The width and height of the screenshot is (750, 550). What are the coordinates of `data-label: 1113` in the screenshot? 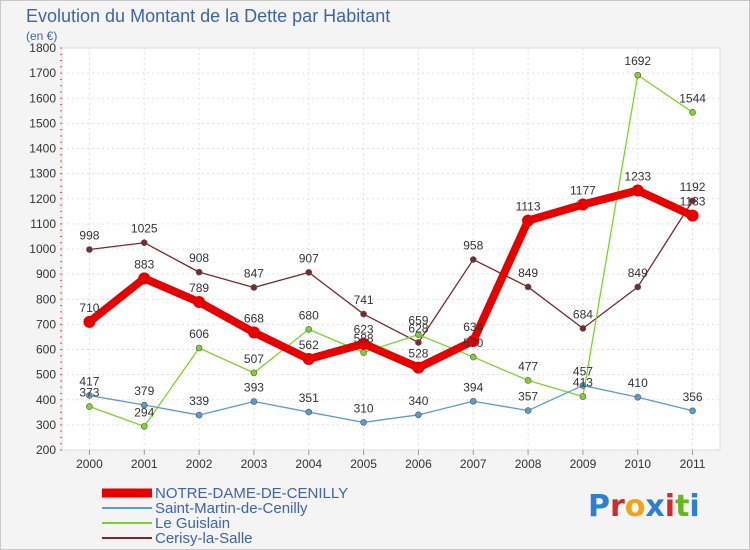 It's located at (528, 207).